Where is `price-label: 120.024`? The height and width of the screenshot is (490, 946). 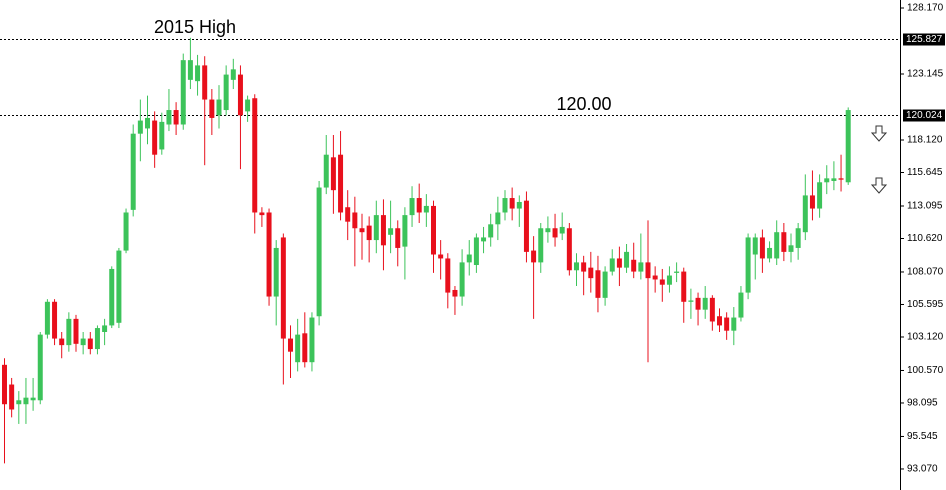
price-label: 120.024 is located at coordinates (924, 115).